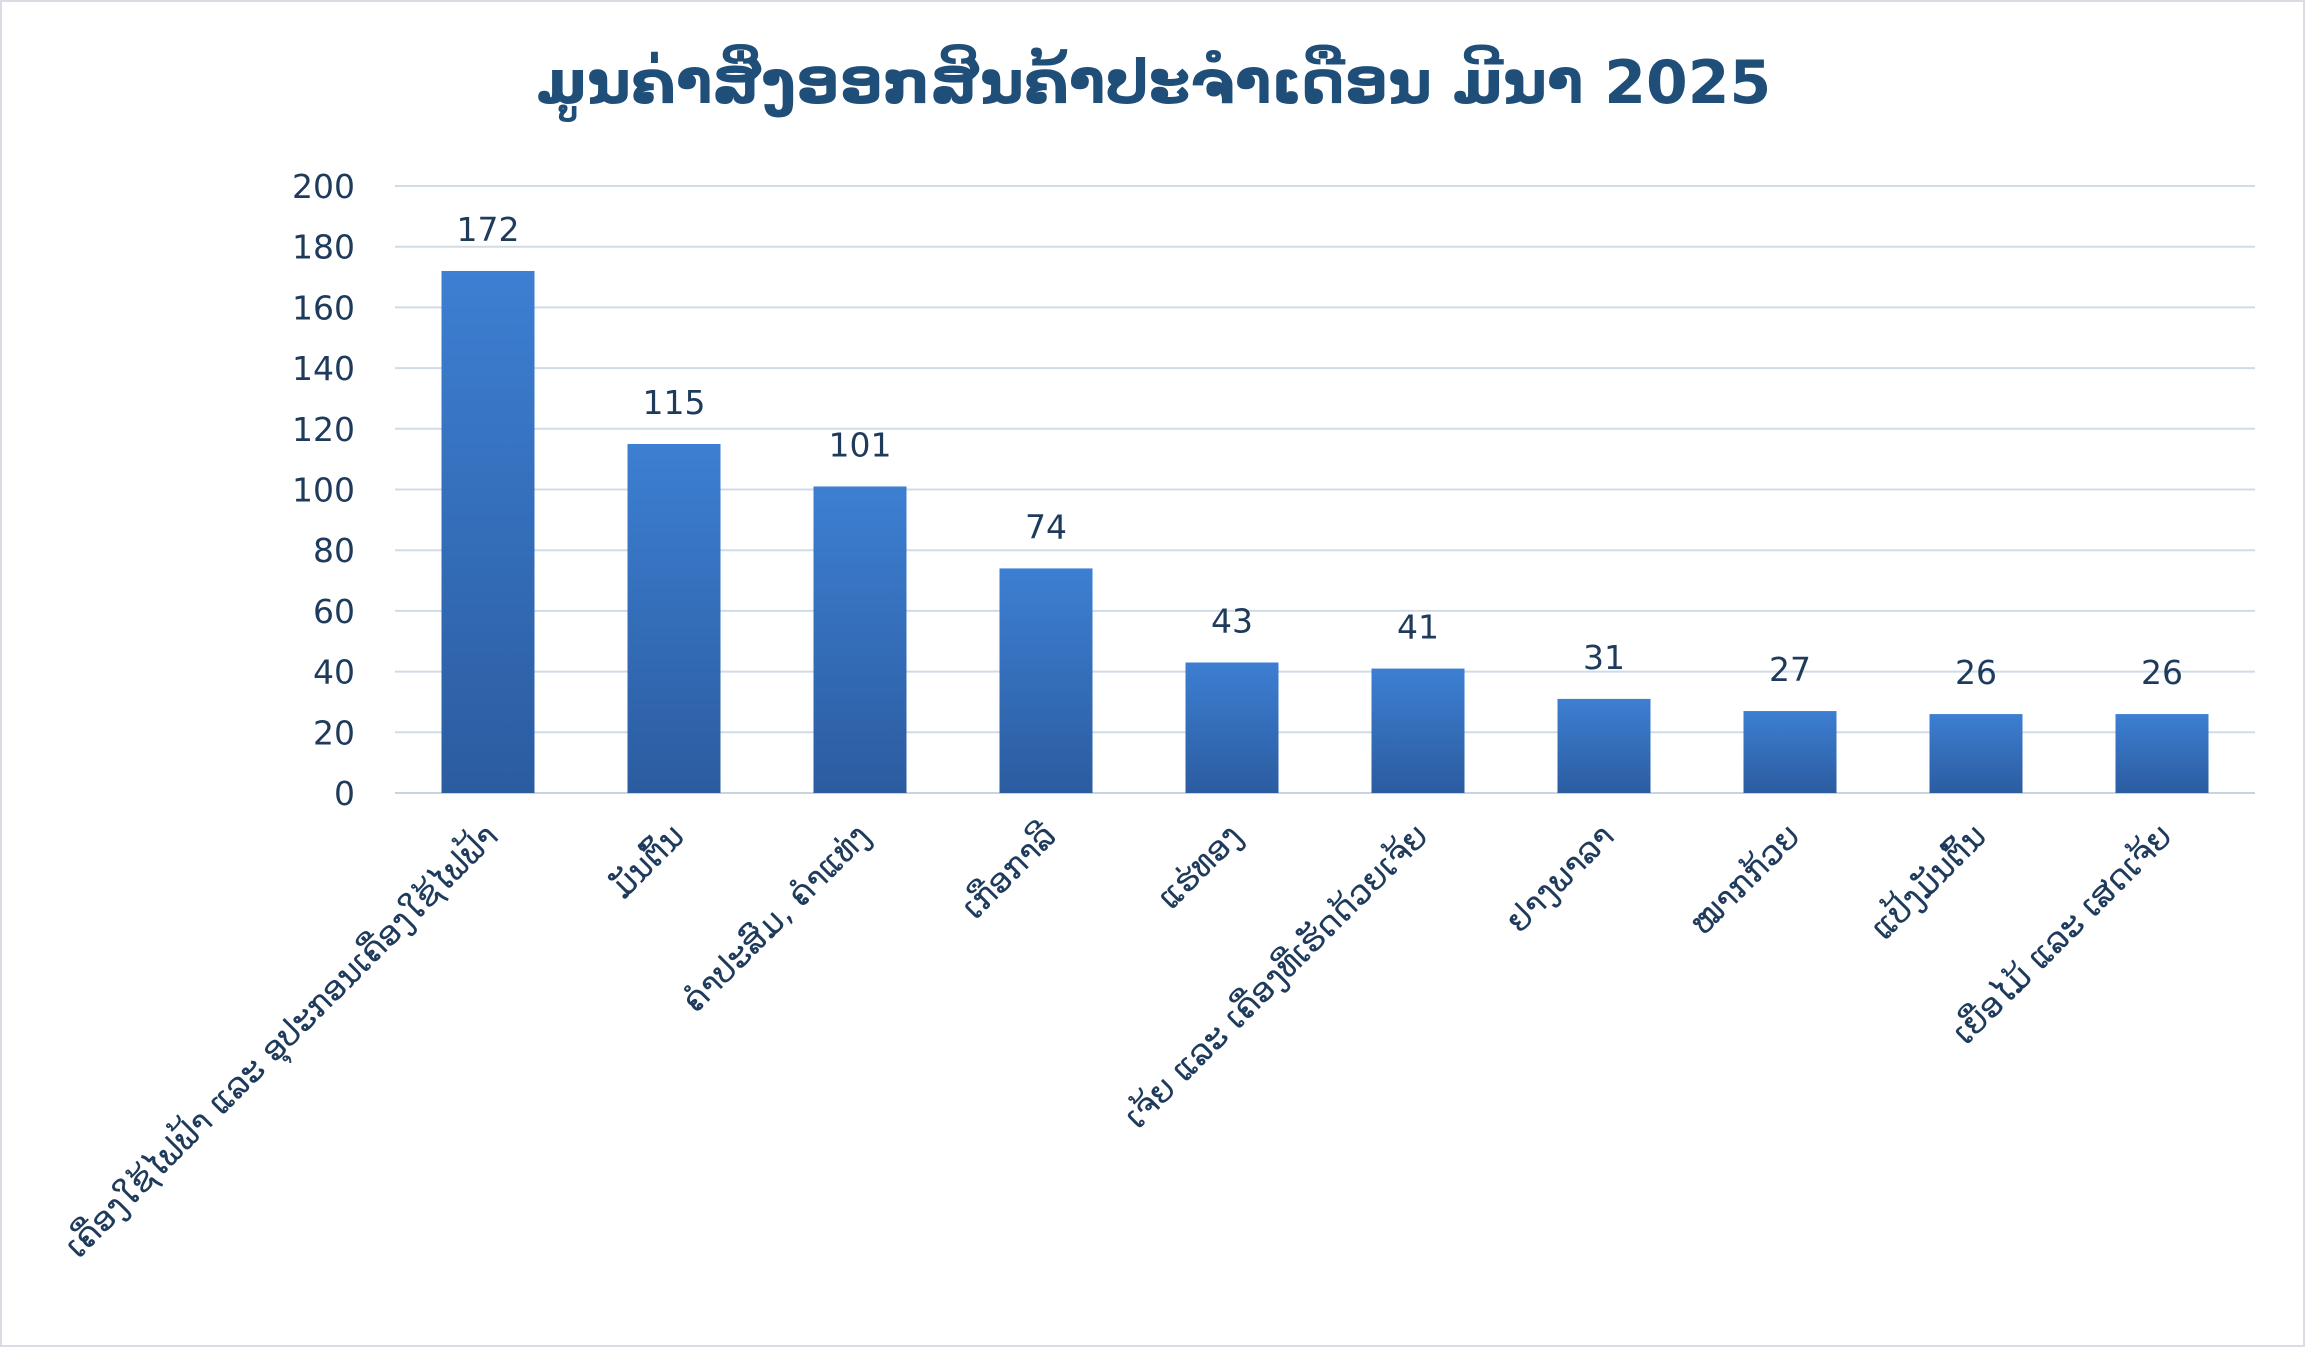 This screenshot has width=2309, height=1351. What do you see at coordinates (1744, 879) in the screenshot?
I see `category-label: ໝາກກ້ວຍ` at bounding box center [1744, 879].